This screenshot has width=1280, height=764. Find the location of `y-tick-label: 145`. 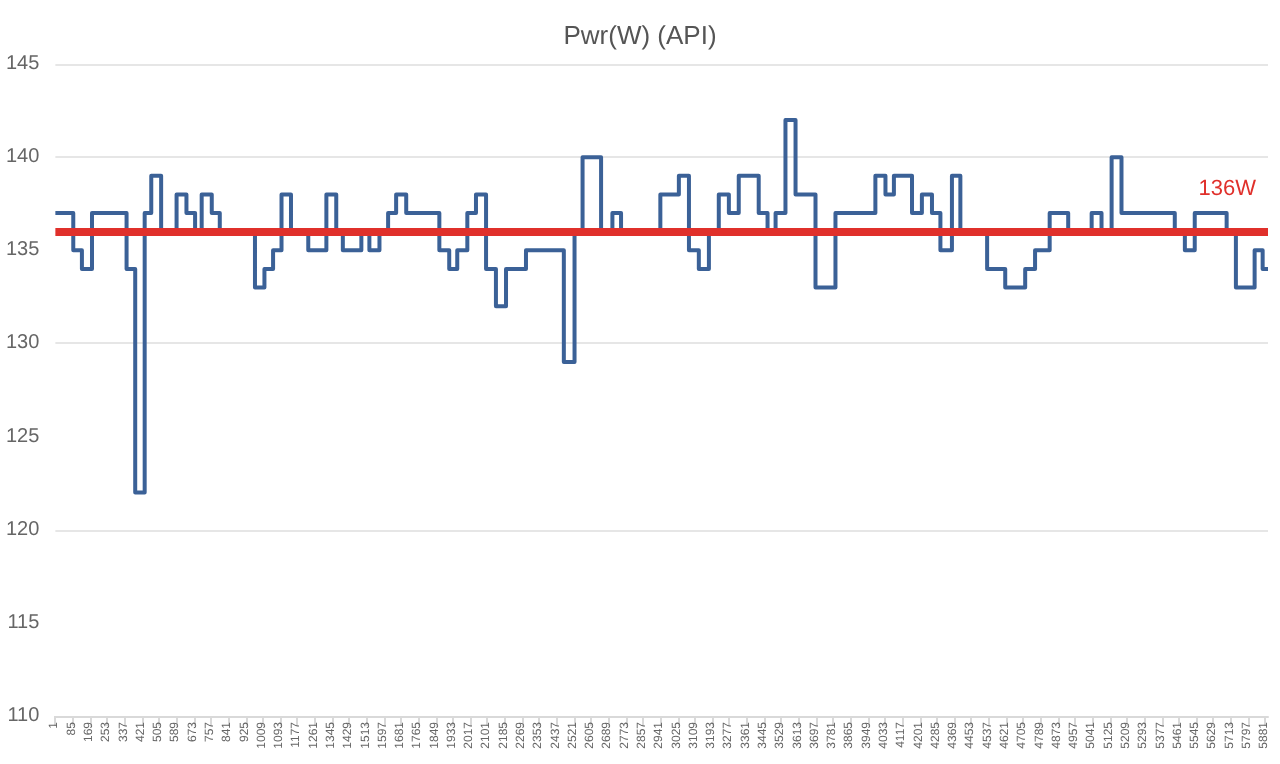

y-tick-label: 145 is located at coordinates (23, 64).